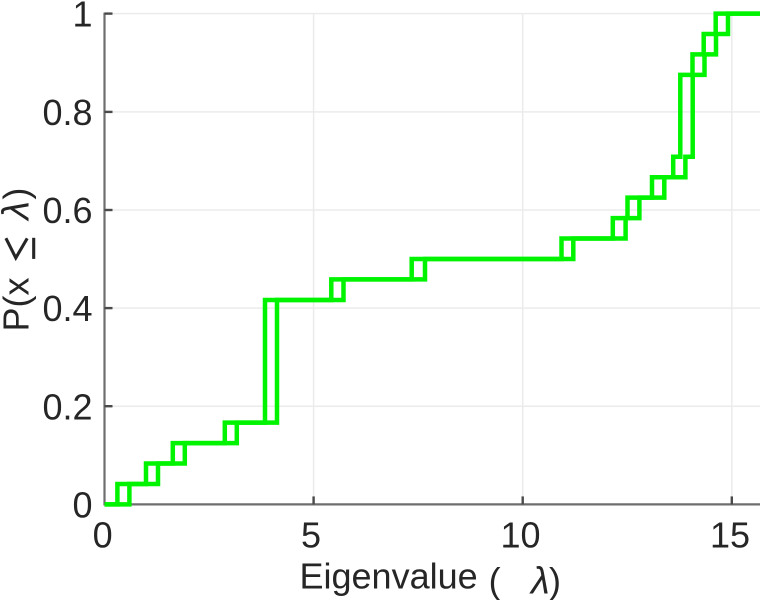 Image resolution: width=763 pixels, height=600 pixels. What do you see at coordinates (539, 580) in the screenshot?
I see `svg-text: λ` at bounding box center [539, 580].